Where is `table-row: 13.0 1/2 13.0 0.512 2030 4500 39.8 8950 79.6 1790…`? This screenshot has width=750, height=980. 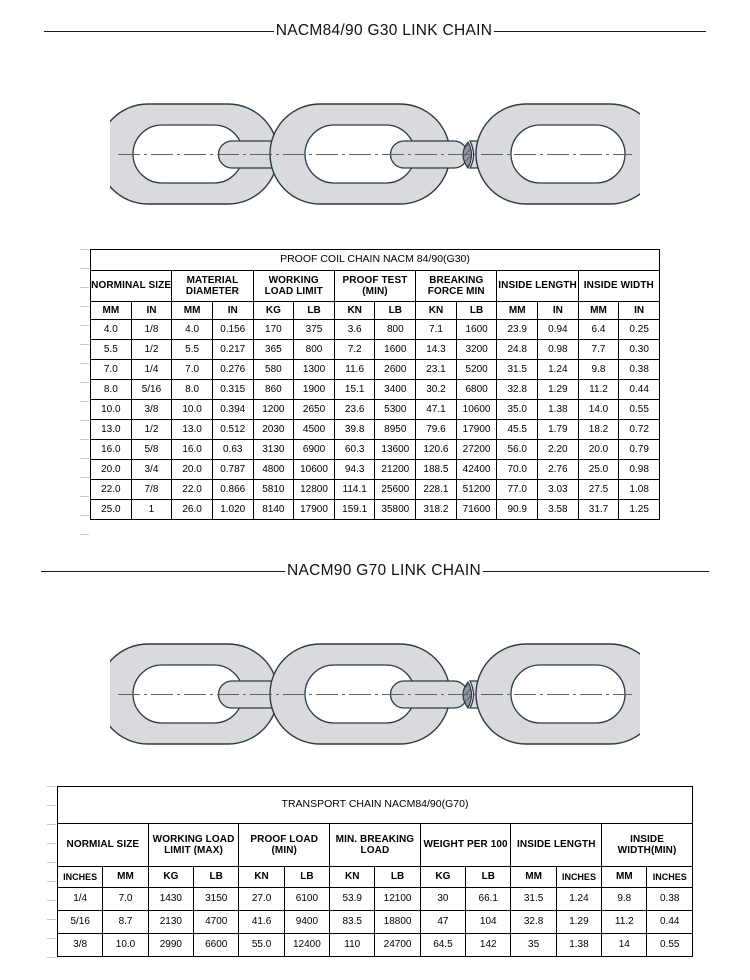
table-row: 13.0 1/2 13.0 0.512 2030 4500 39.8 8950 79.6 1790… is located at coordinates (375, 429).